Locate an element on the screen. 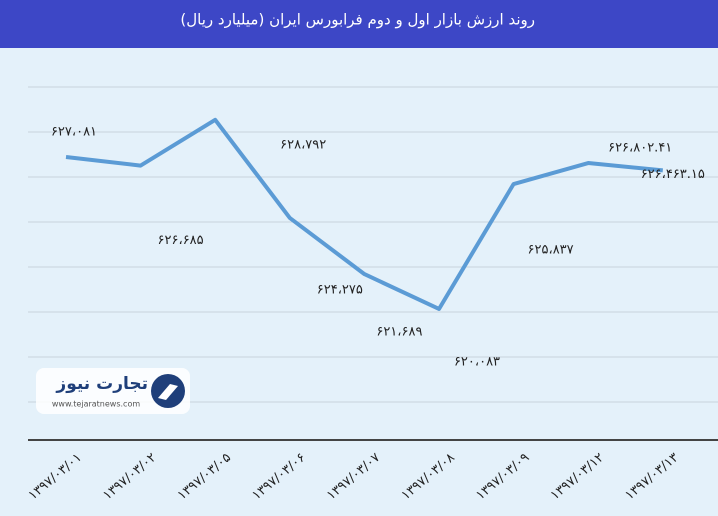  title-band is located at coordinates (359, 24).